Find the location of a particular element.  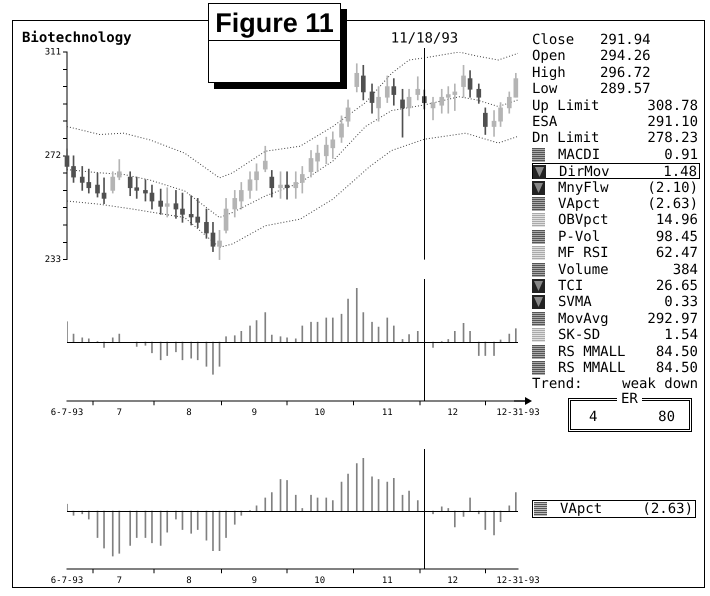

text: TCI is located at coordinates (571, 286).